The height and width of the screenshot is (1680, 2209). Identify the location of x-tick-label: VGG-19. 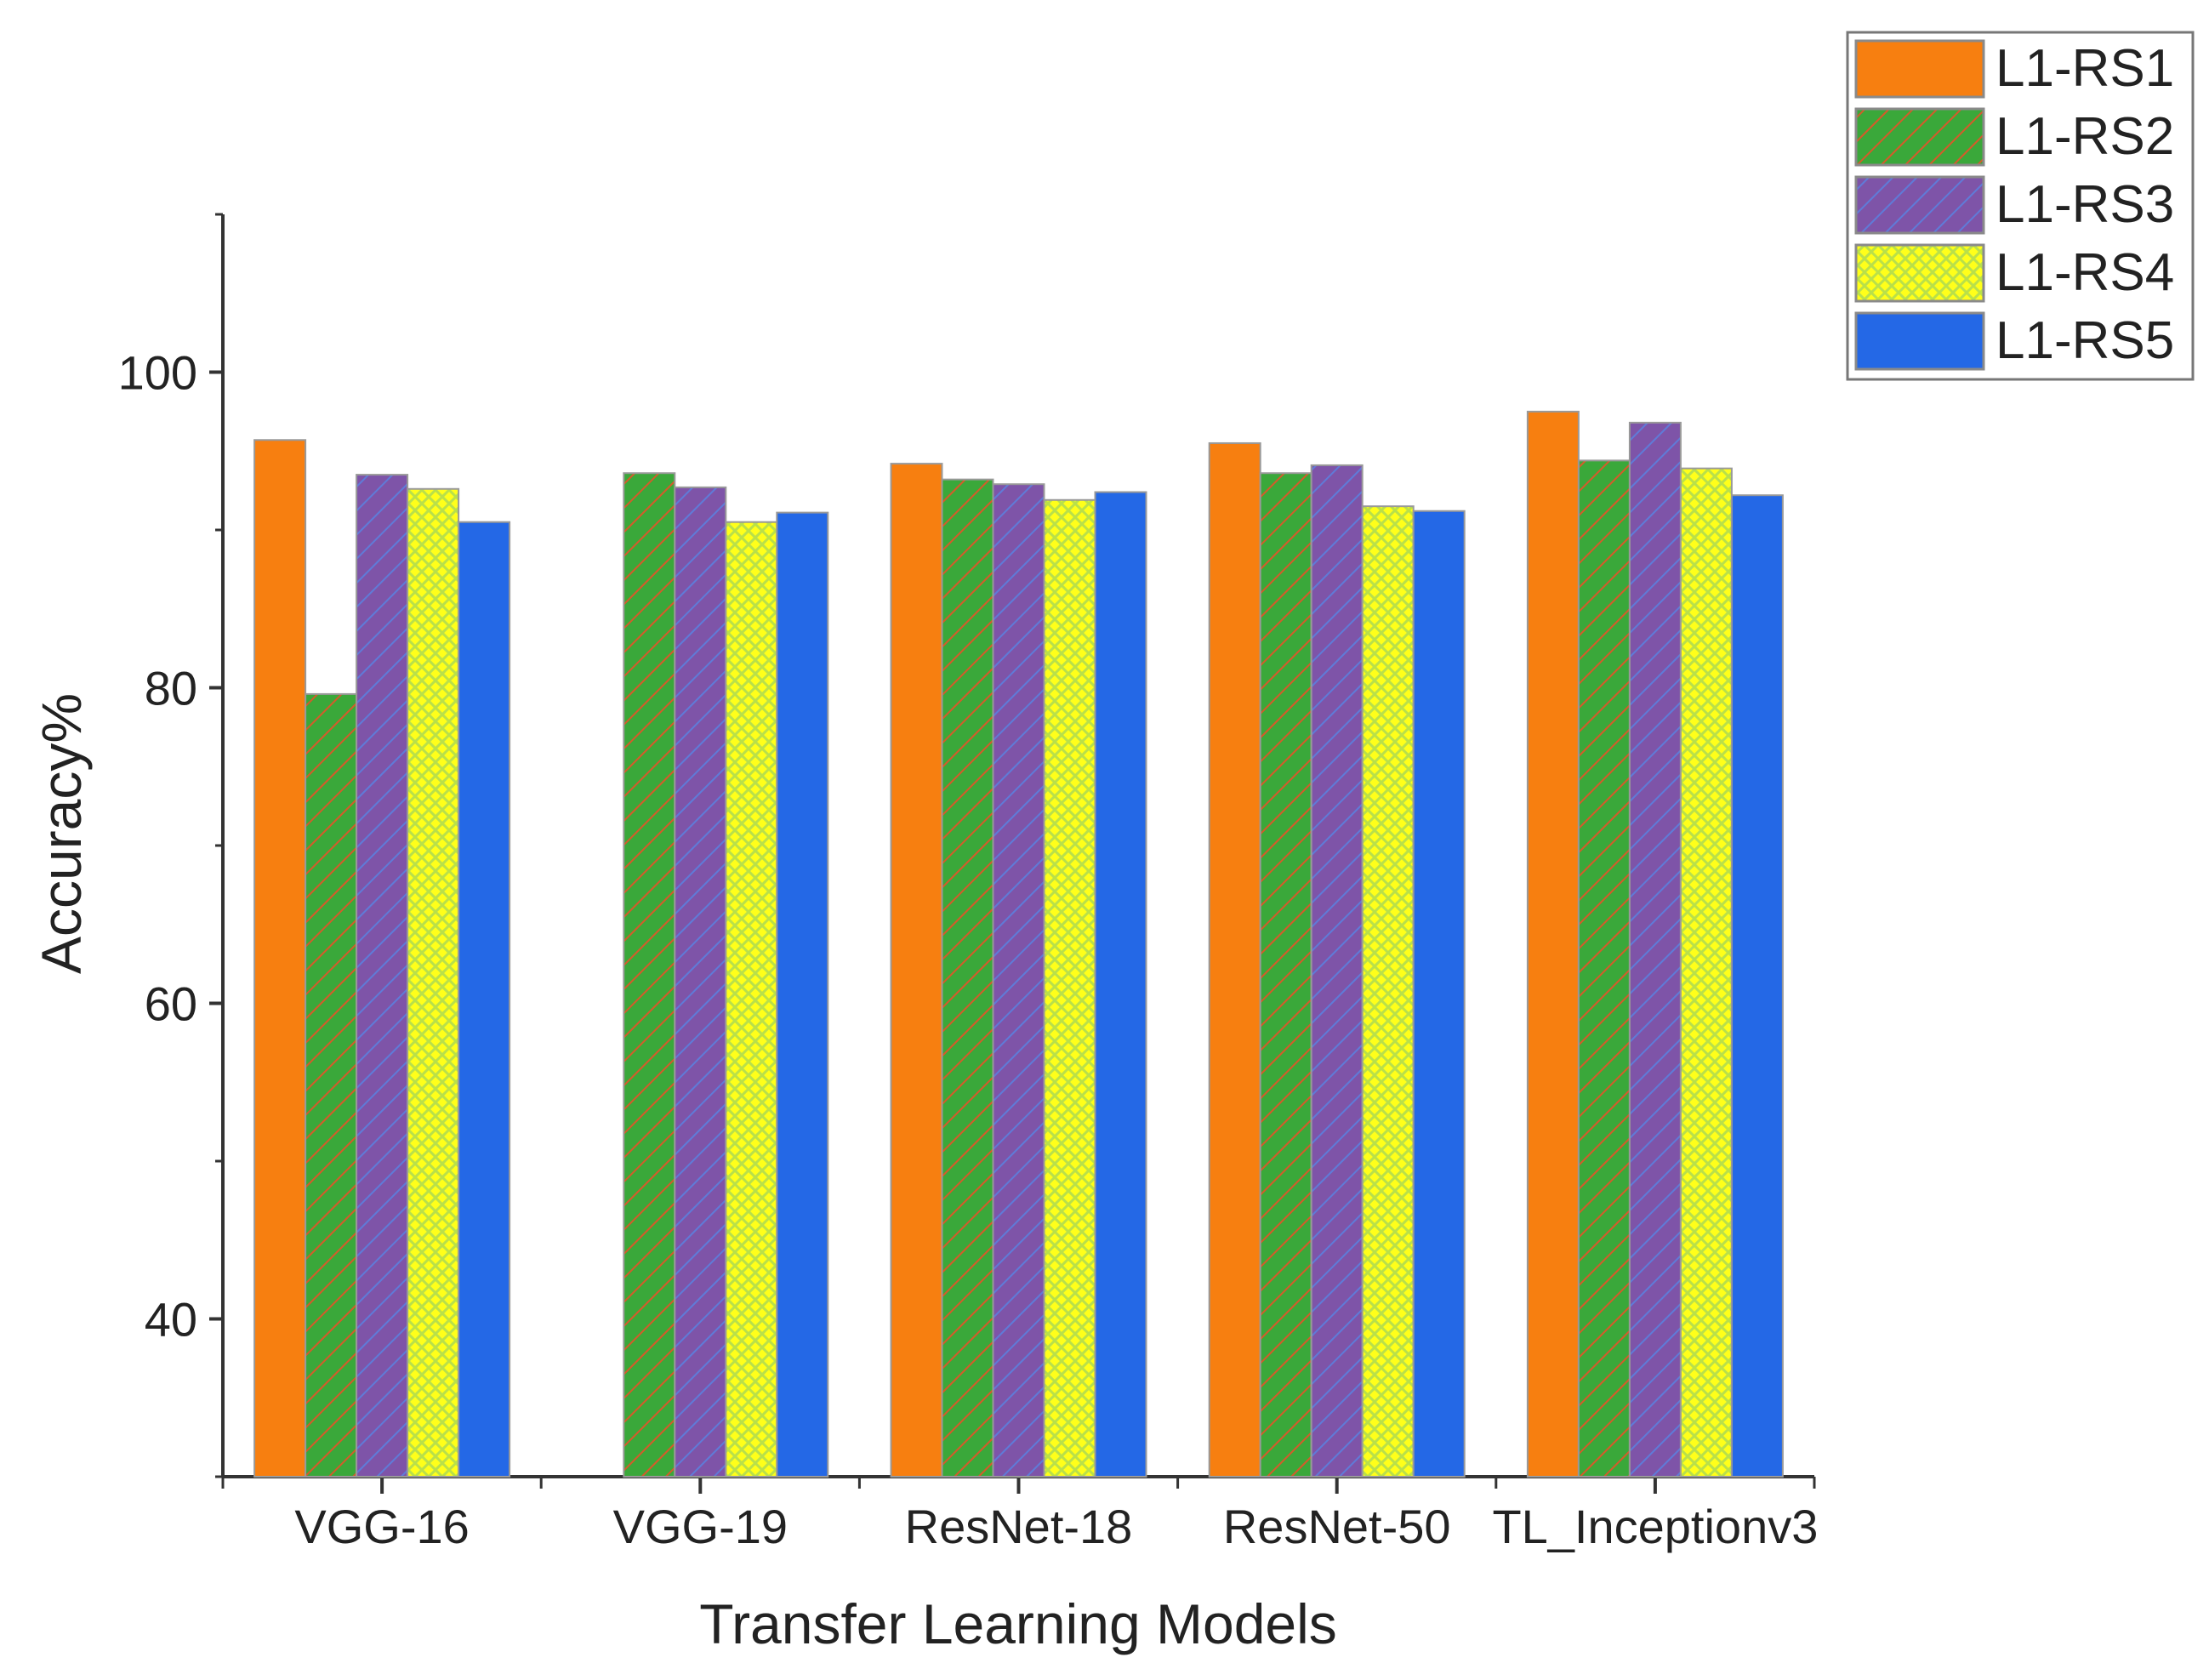
(700, 1526).